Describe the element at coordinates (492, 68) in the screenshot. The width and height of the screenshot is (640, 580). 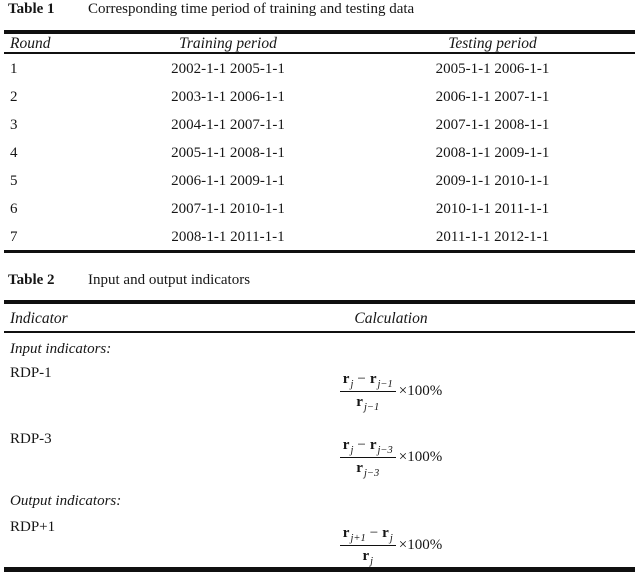
I see `testing-cell: 2005-1-1 2006-1-1` at that location.